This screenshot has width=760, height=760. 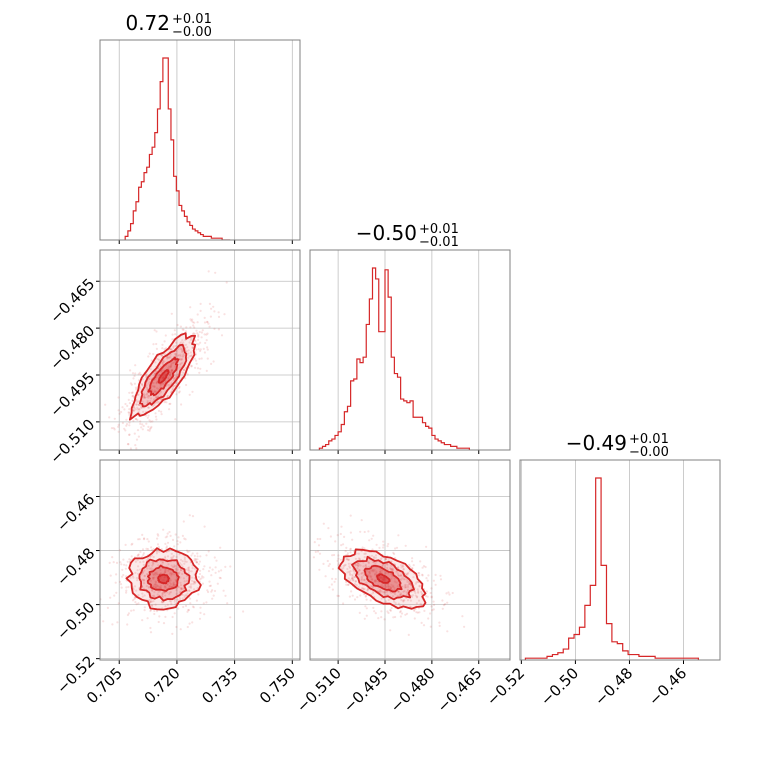 What do you see at coordinates (163, 376) in the screenshot?
I see `density-contour` at bounding box center [163, 376].